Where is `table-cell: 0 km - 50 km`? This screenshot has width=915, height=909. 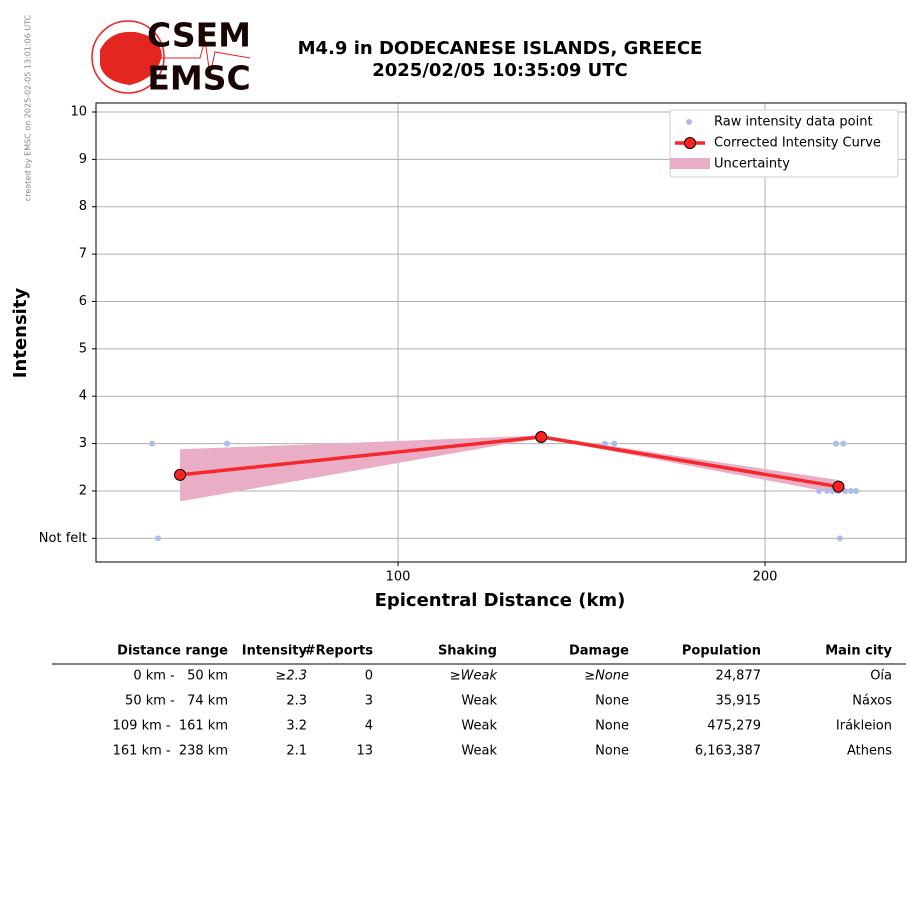 table-cell: 0 km - 50 km is located at coordinates (180, 676).